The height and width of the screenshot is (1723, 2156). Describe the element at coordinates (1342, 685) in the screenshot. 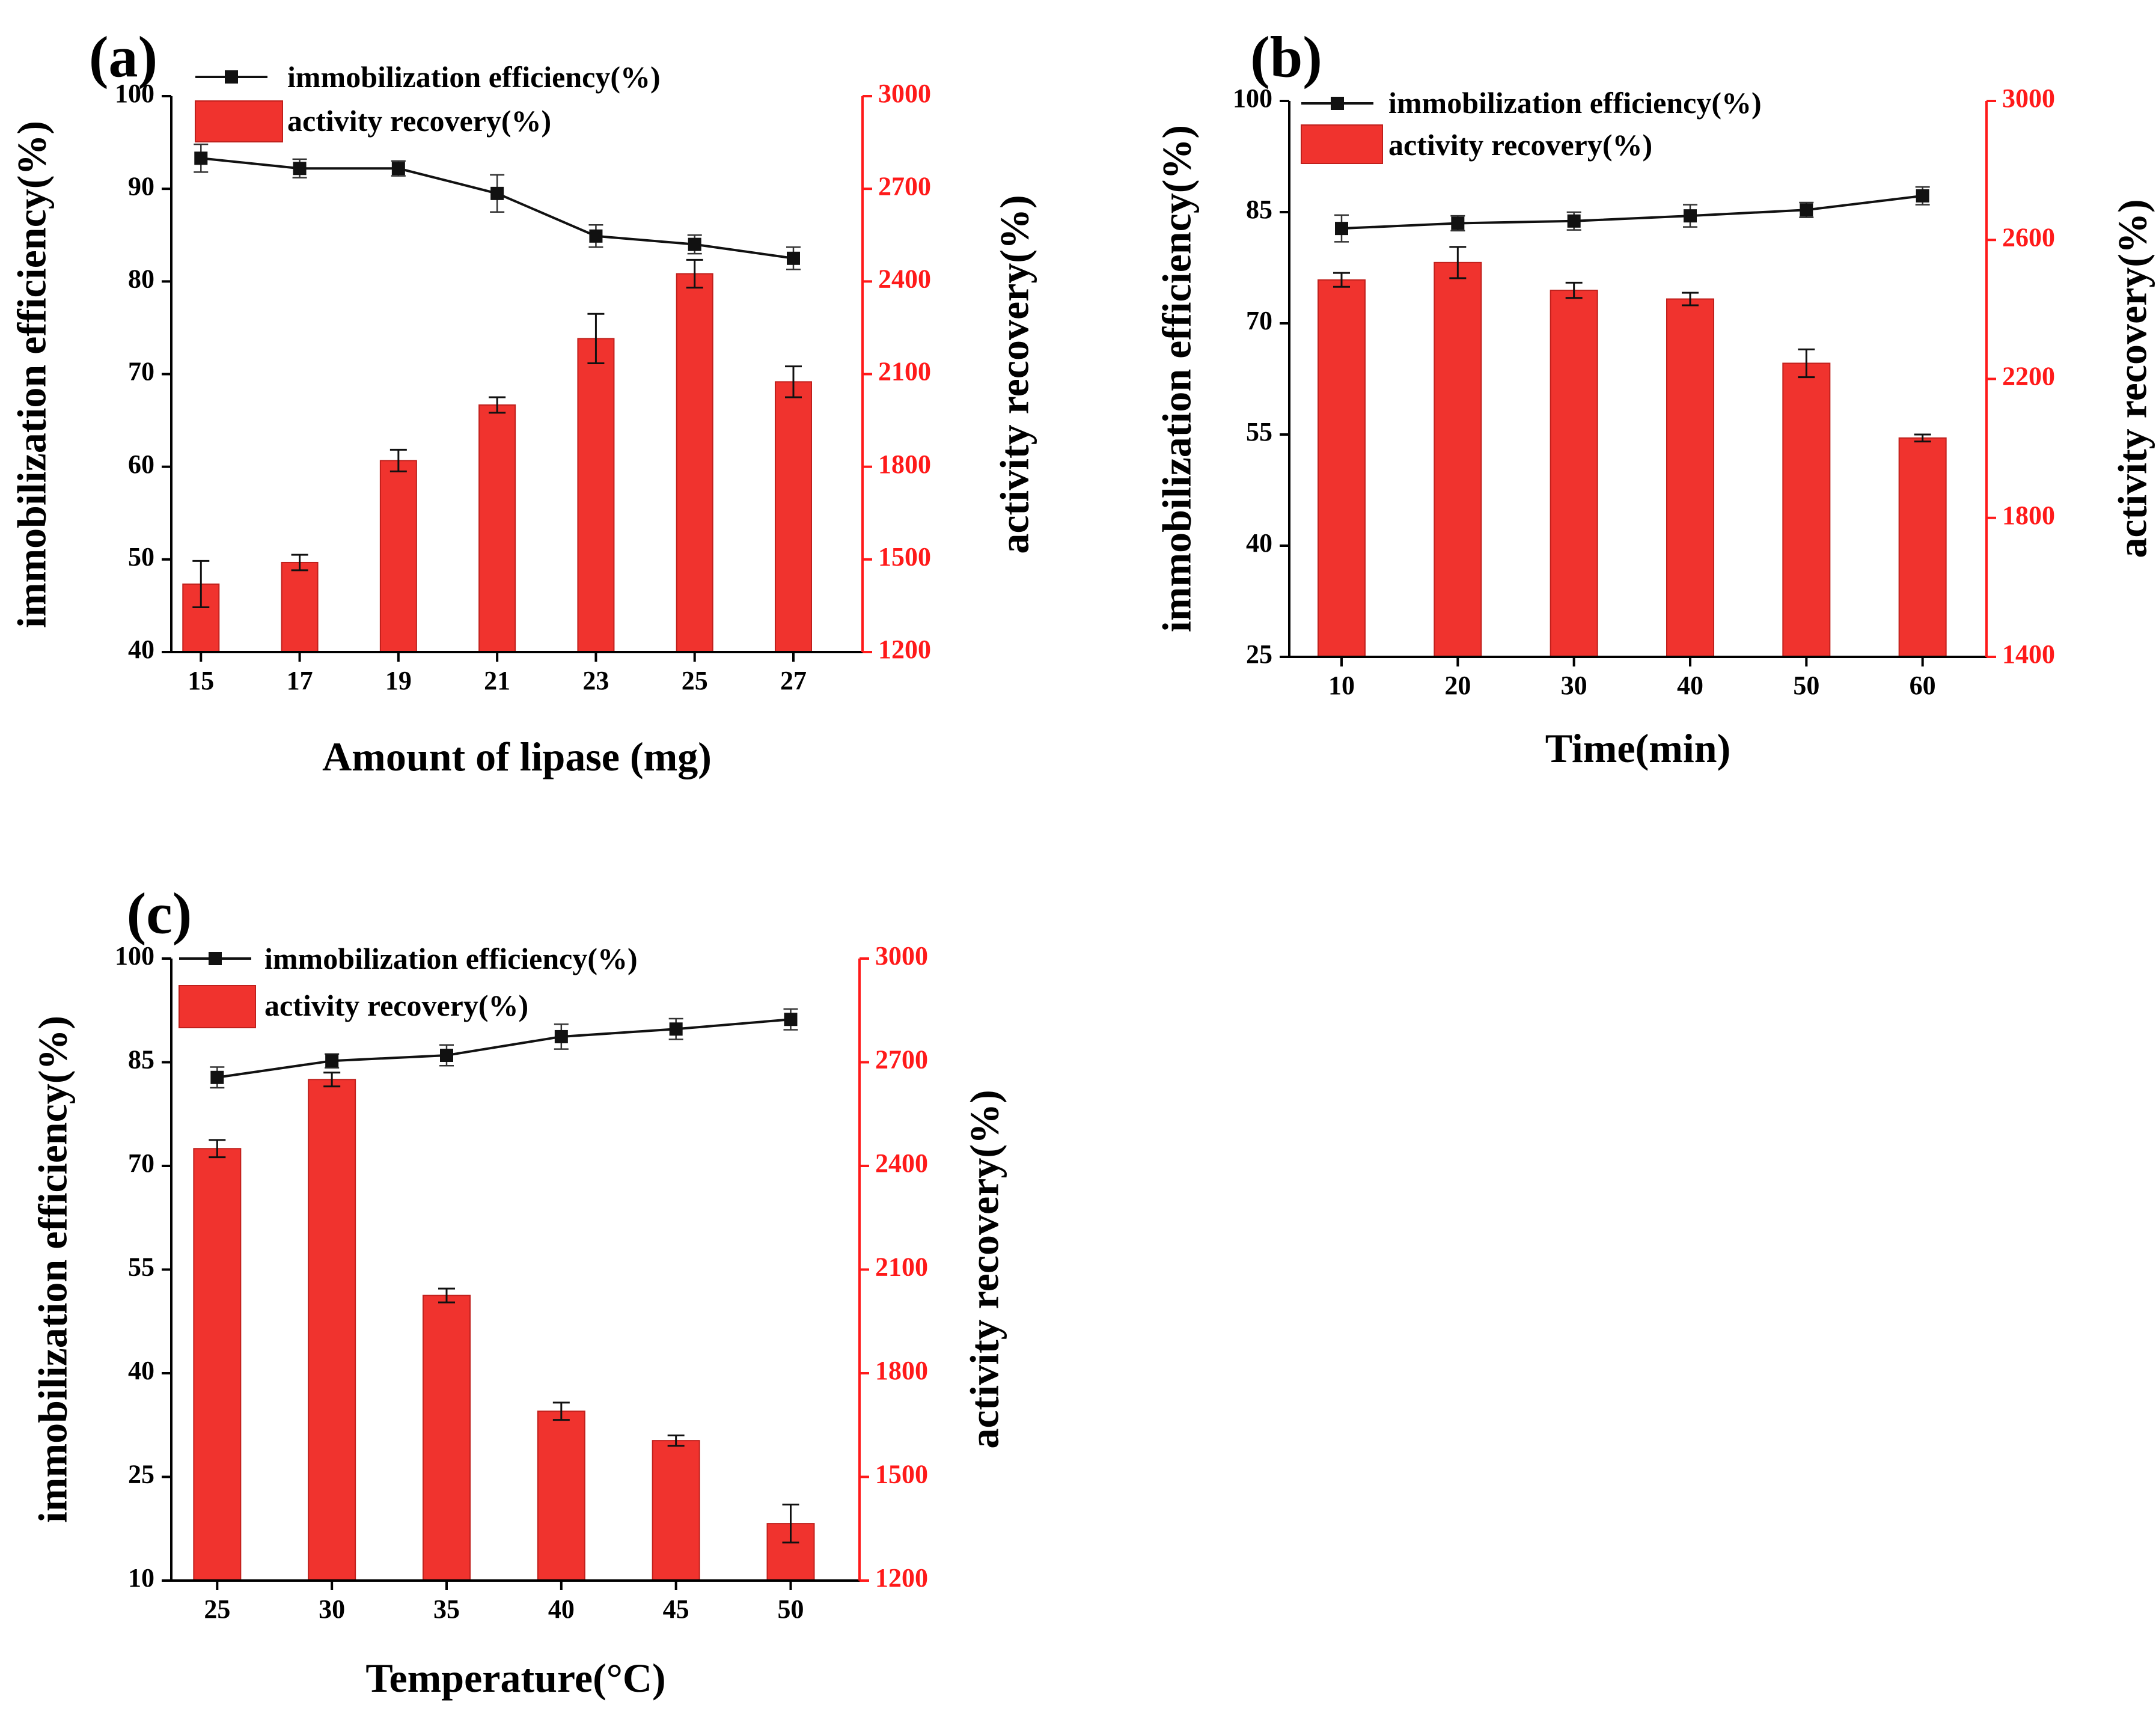

I see `x-tick-label: 10` at that location.